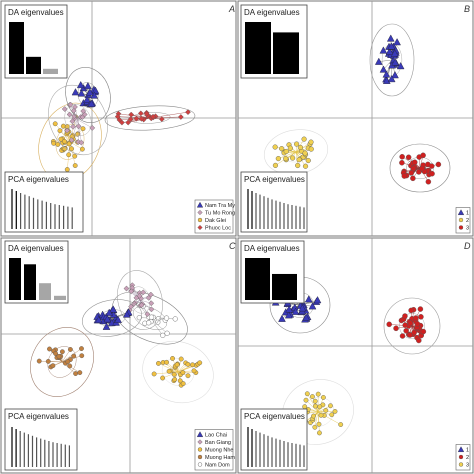 The width and height of the screenshot is (474, 474). What do you see at coordinates (218, 443) in the screenshot?
I see `legend-label: Ban Giang` at bounding box center [218, 443].